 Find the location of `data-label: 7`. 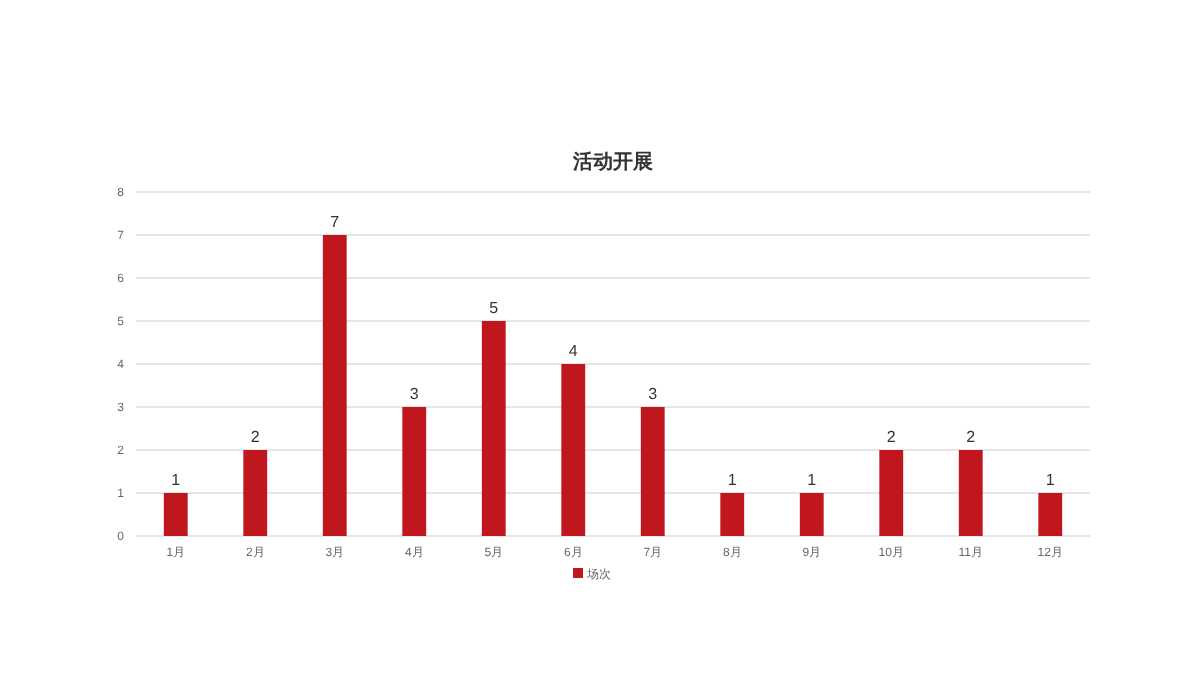

data-label: 7 is located at coordinates (335, 222).